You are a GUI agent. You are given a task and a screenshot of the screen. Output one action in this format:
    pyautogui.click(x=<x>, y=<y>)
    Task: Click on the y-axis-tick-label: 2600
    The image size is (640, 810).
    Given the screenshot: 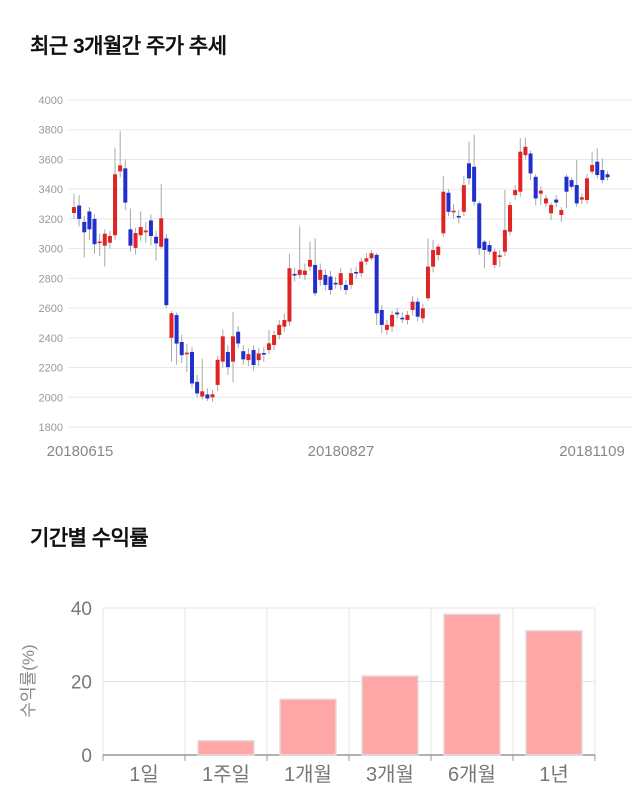 What is the action you would take?
    pyautogui.click(x=51, y=309)
    